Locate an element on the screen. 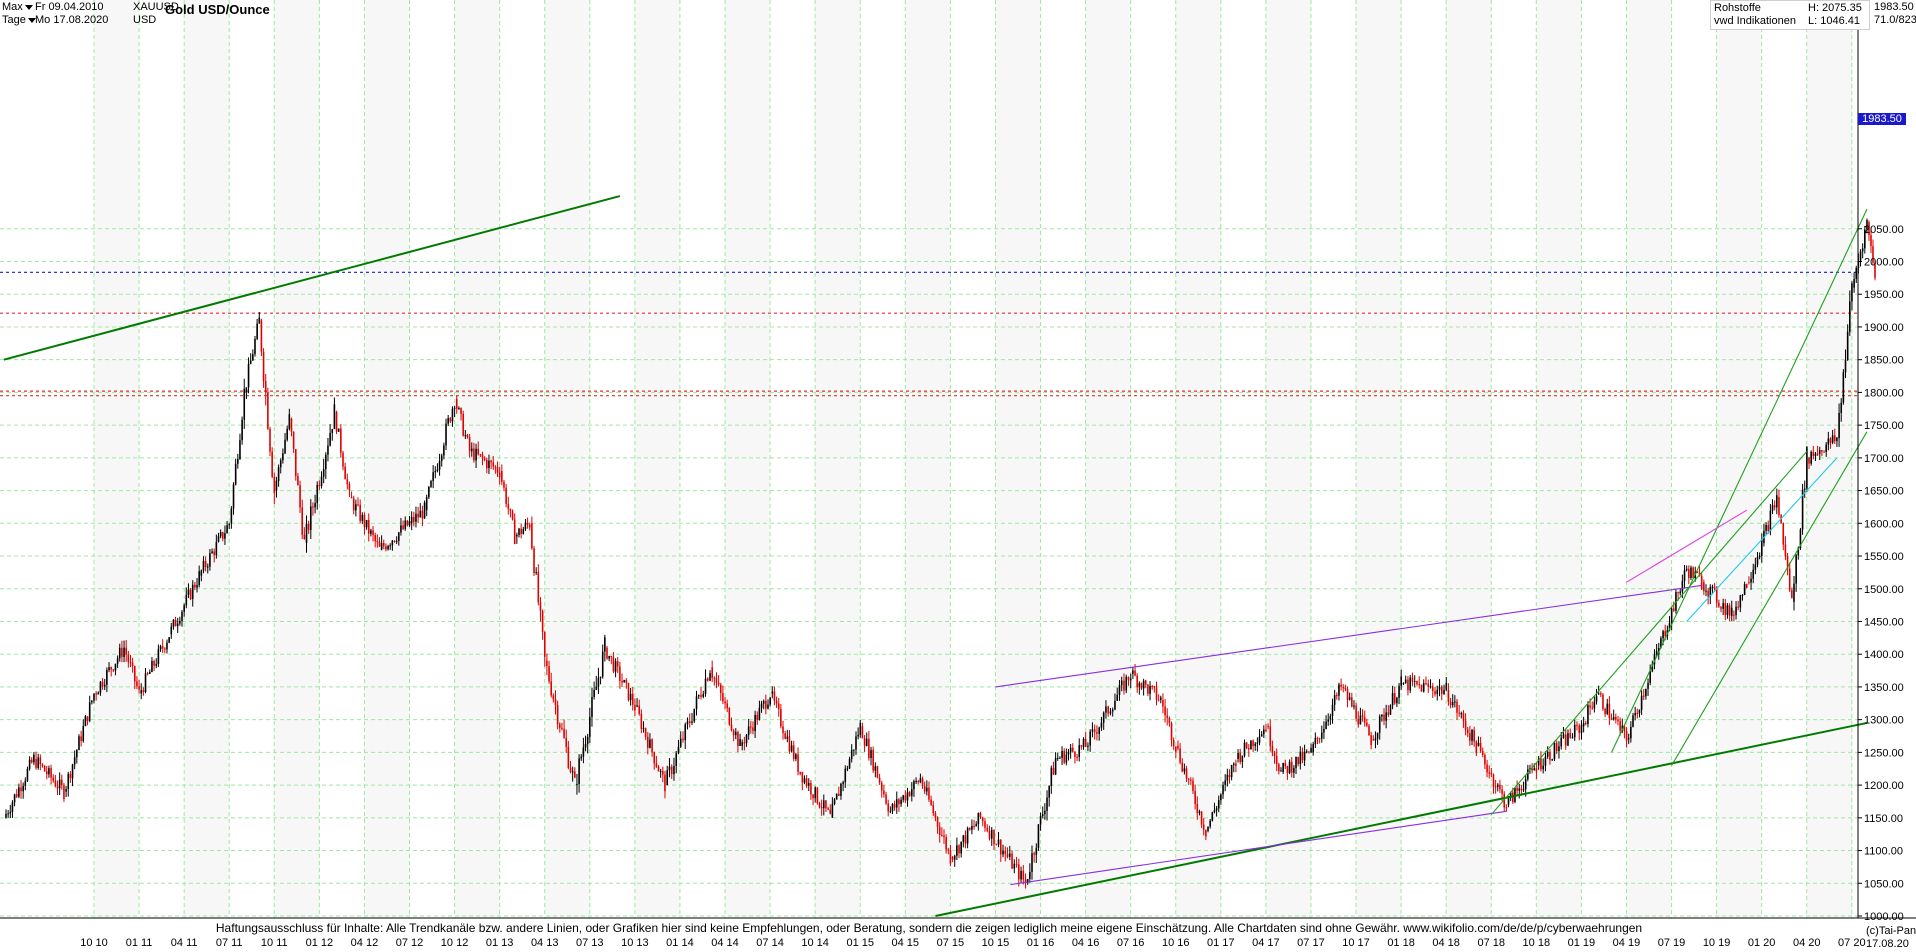 The width and height of the screenshot is (1916, 952). x-tick-label: 07 15 is located at coordinates (951, 943).